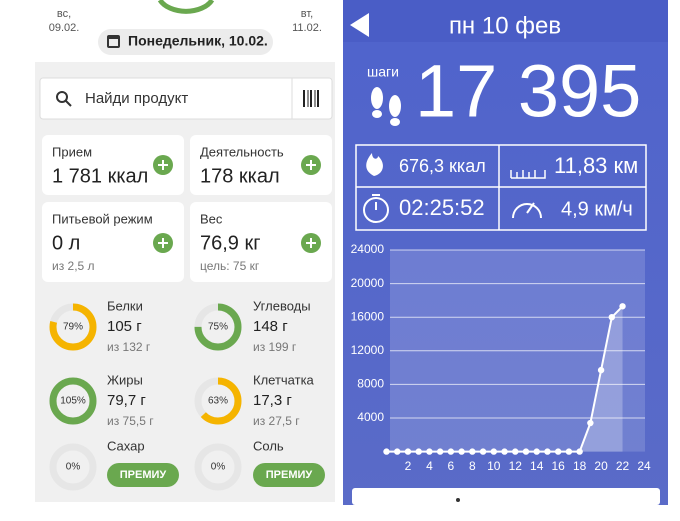  I want to click on stat-duration: 02:25:52, so click(442, 207).